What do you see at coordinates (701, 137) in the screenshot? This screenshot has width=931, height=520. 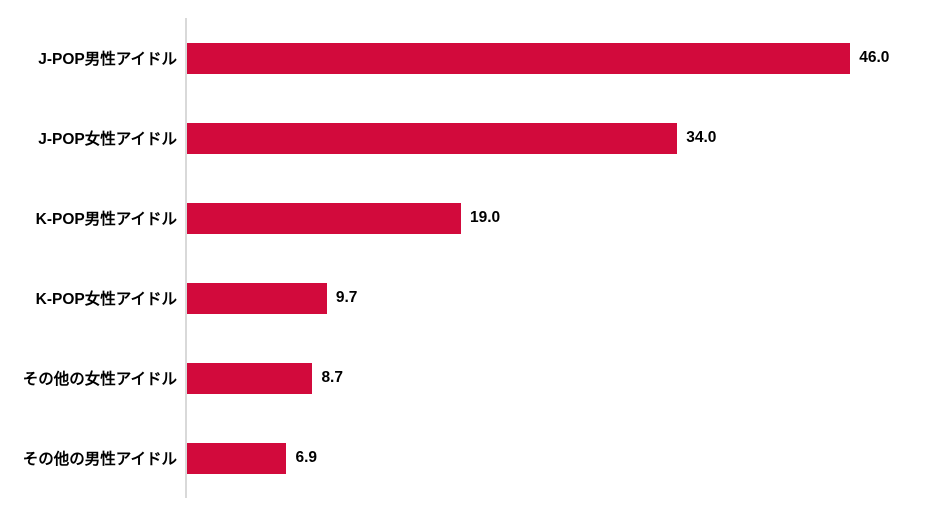 I see `value-label: 34.0` at bounding box center [701, 137].